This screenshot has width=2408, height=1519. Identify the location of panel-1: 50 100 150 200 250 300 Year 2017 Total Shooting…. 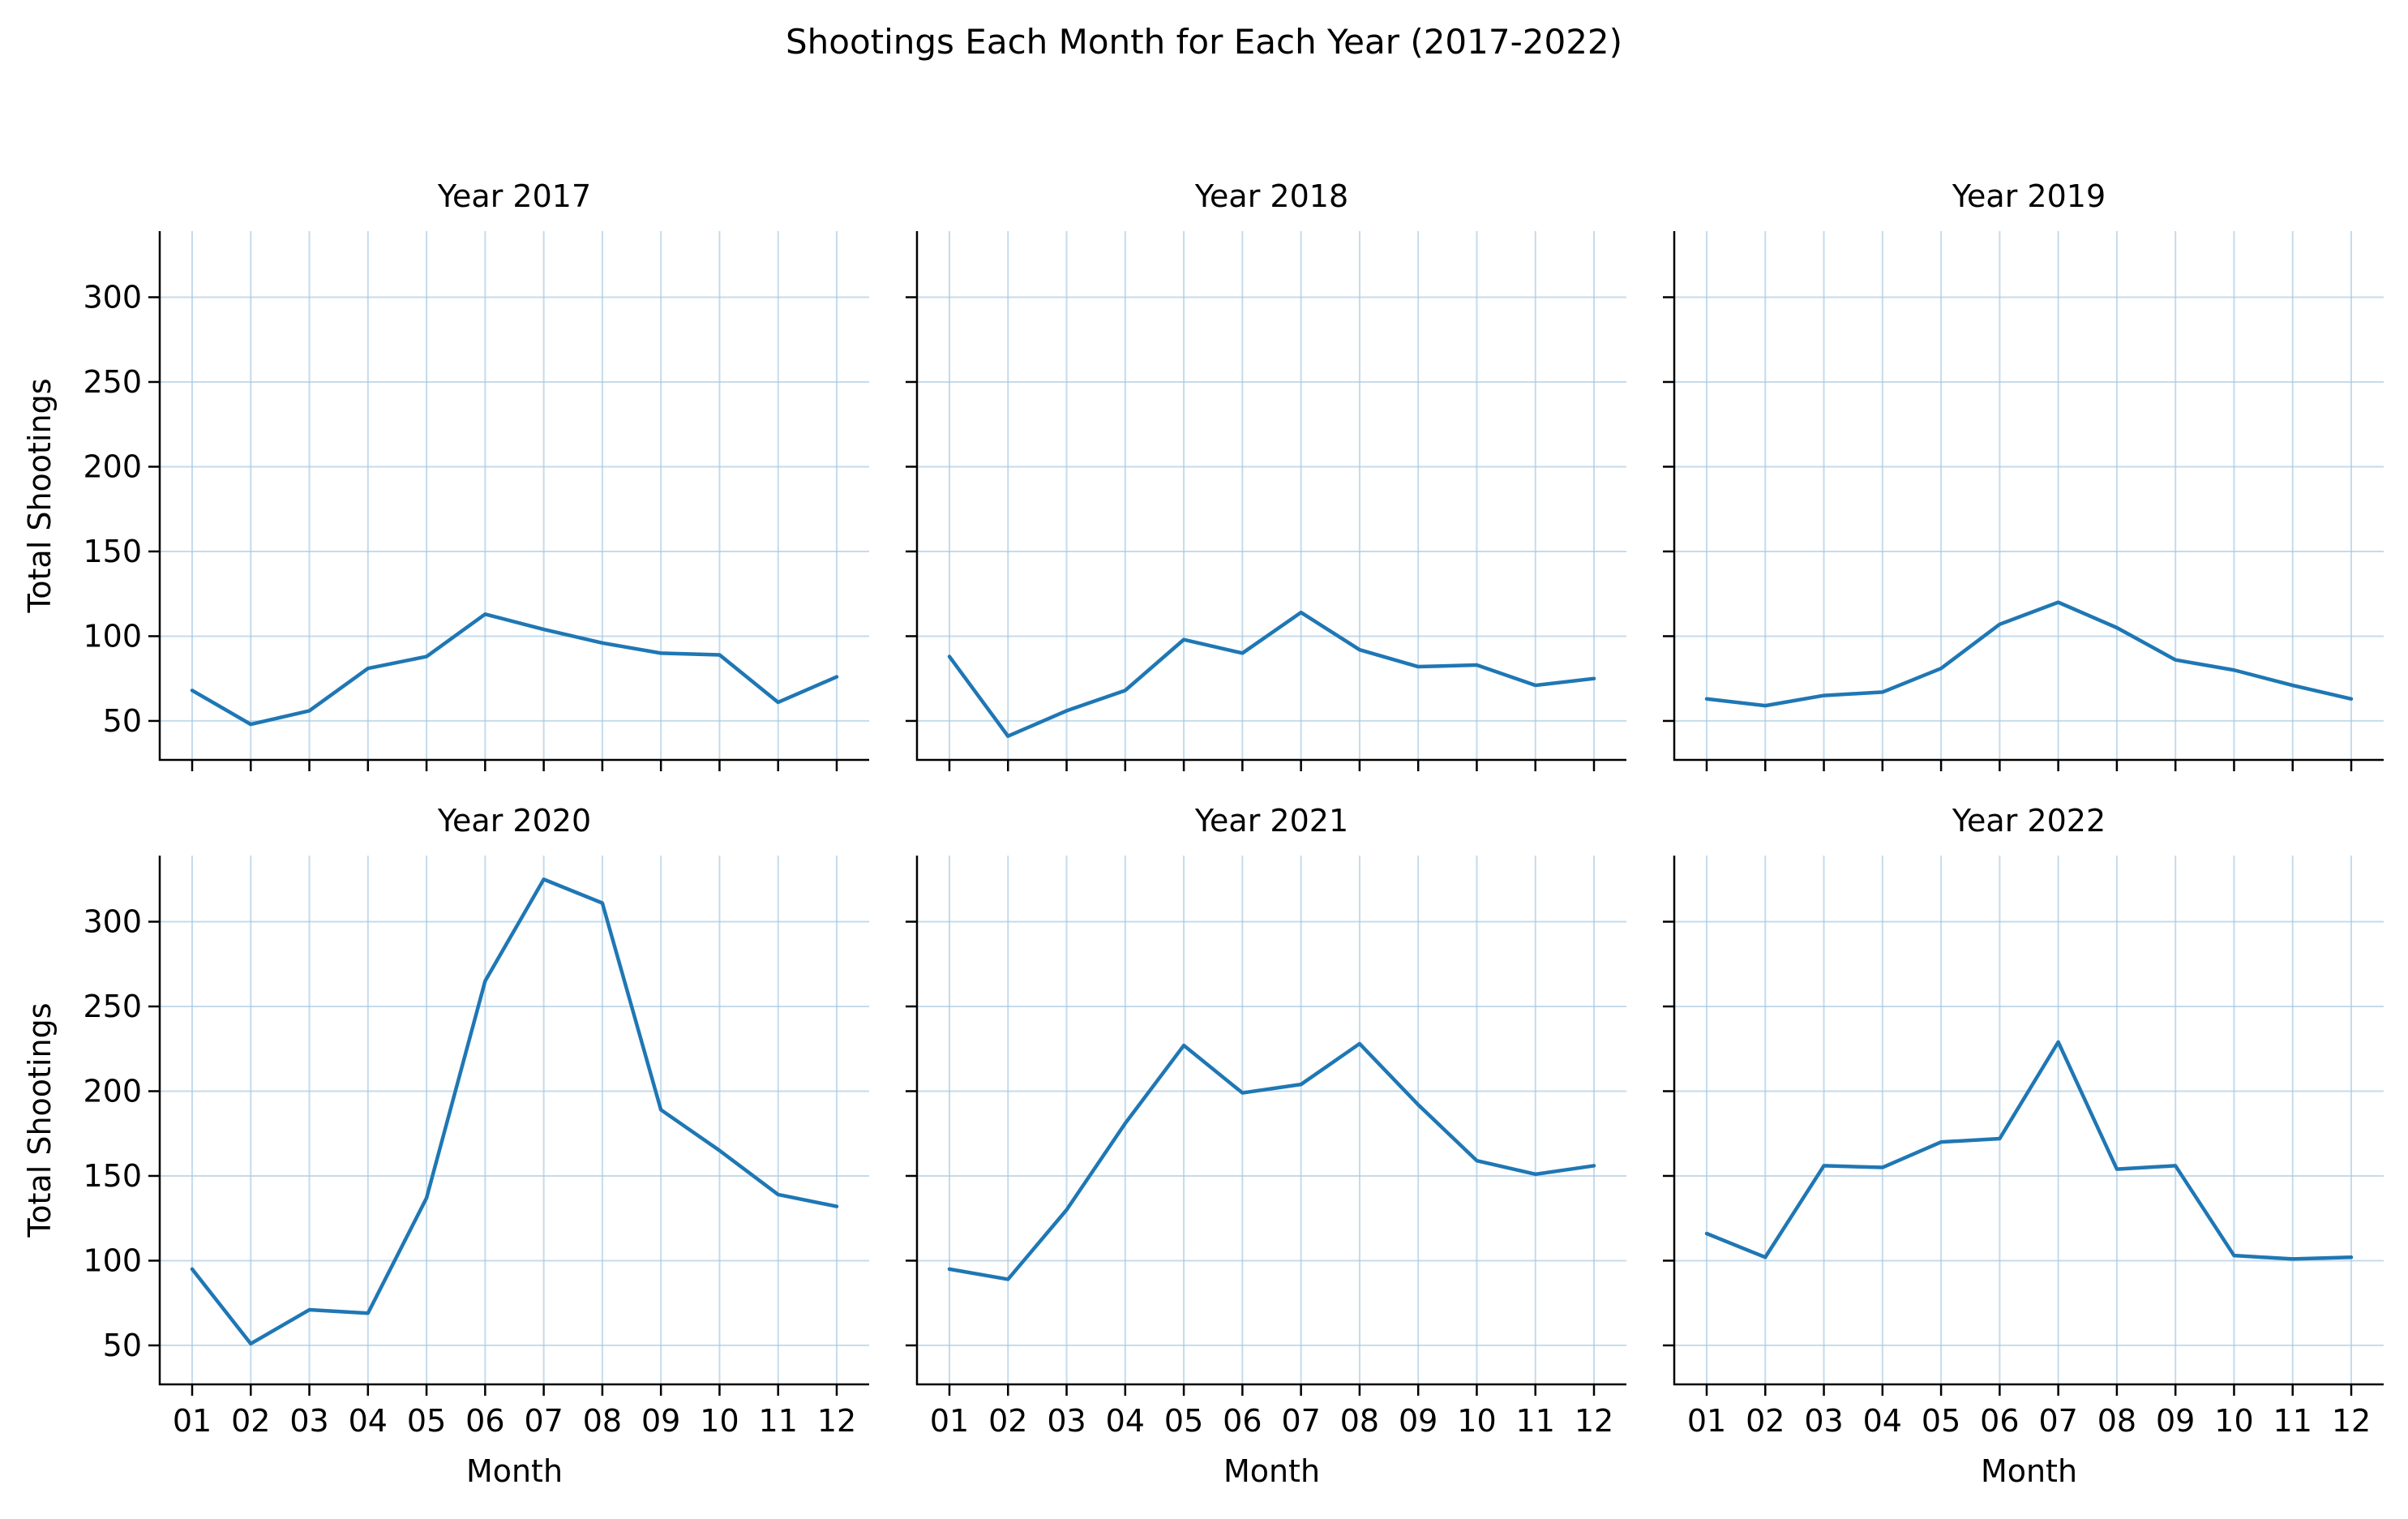
(445, 475).